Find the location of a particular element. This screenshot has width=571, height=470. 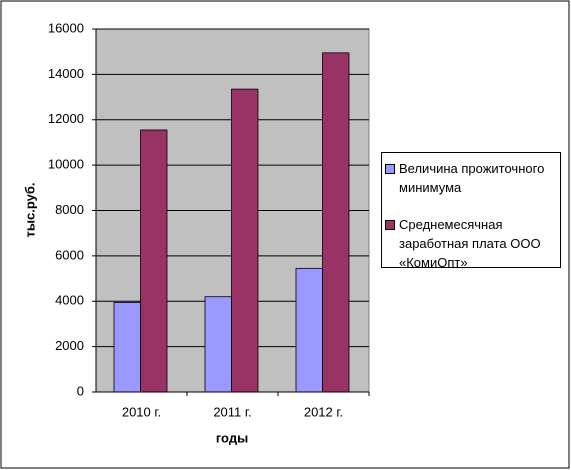

x-tick-label: 2010 г. is located at coordinates (141, 411).